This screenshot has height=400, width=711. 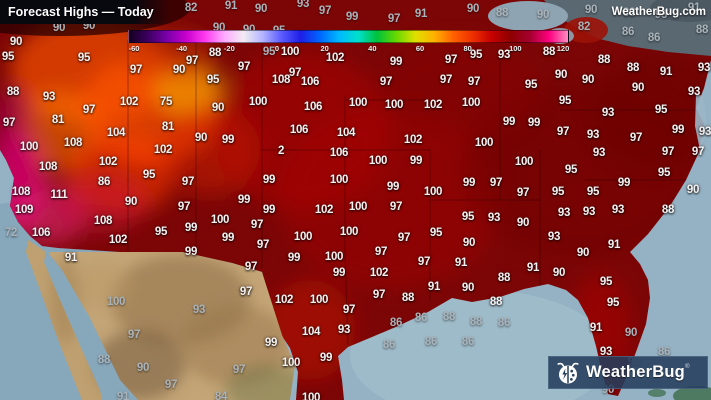 I want to click on scale-tick: -20, so click(x=229, y=48).